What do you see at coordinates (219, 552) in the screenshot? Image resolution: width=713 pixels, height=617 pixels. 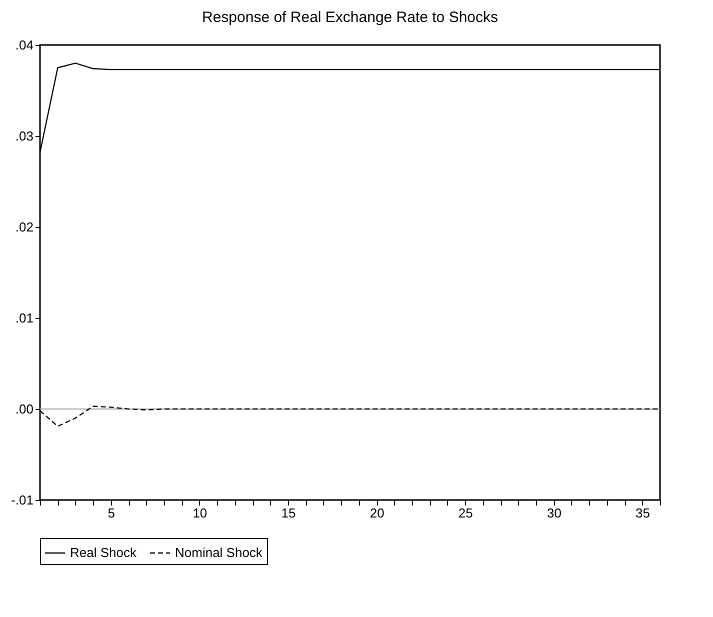 I see `legend-label: Nominal Shock` at bounding box center [219, 552].